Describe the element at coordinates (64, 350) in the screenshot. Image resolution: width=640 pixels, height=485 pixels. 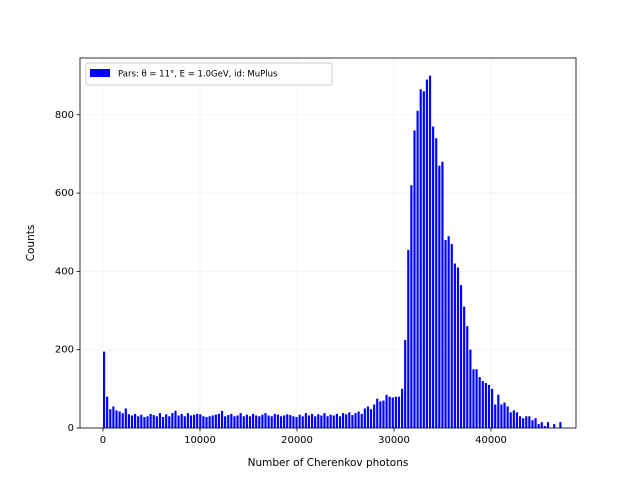
I see `y-tick-label: 200` at that location.